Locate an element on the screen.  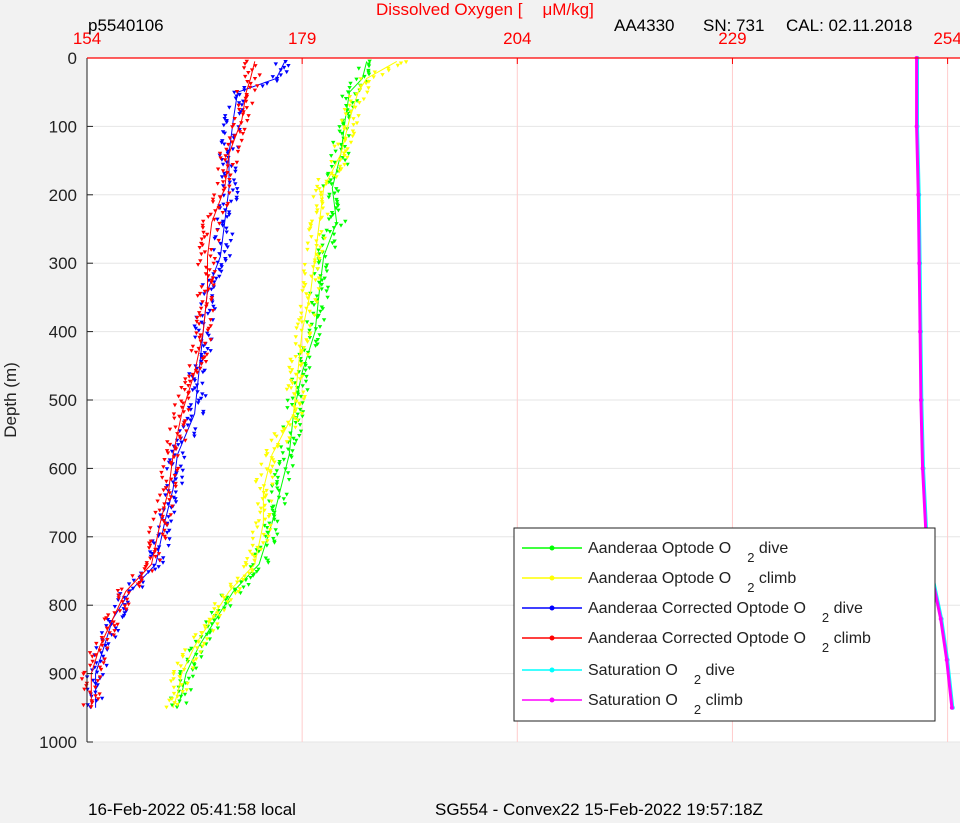
calibration-date: CAL: 02.11.2018 is located at coordinates (849, 25).